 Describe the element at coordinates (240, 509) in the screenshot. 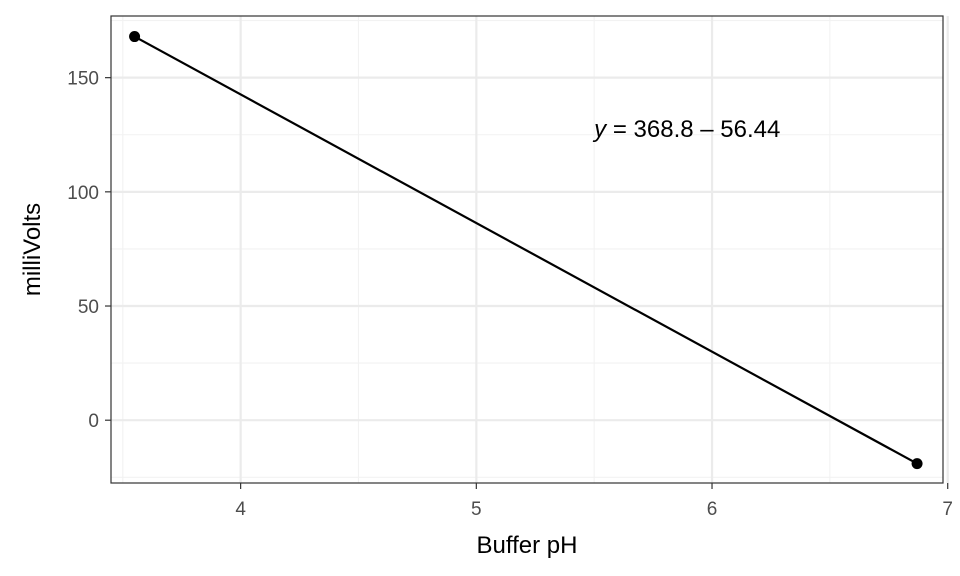

I see `x-tick-label: 4` at that location.